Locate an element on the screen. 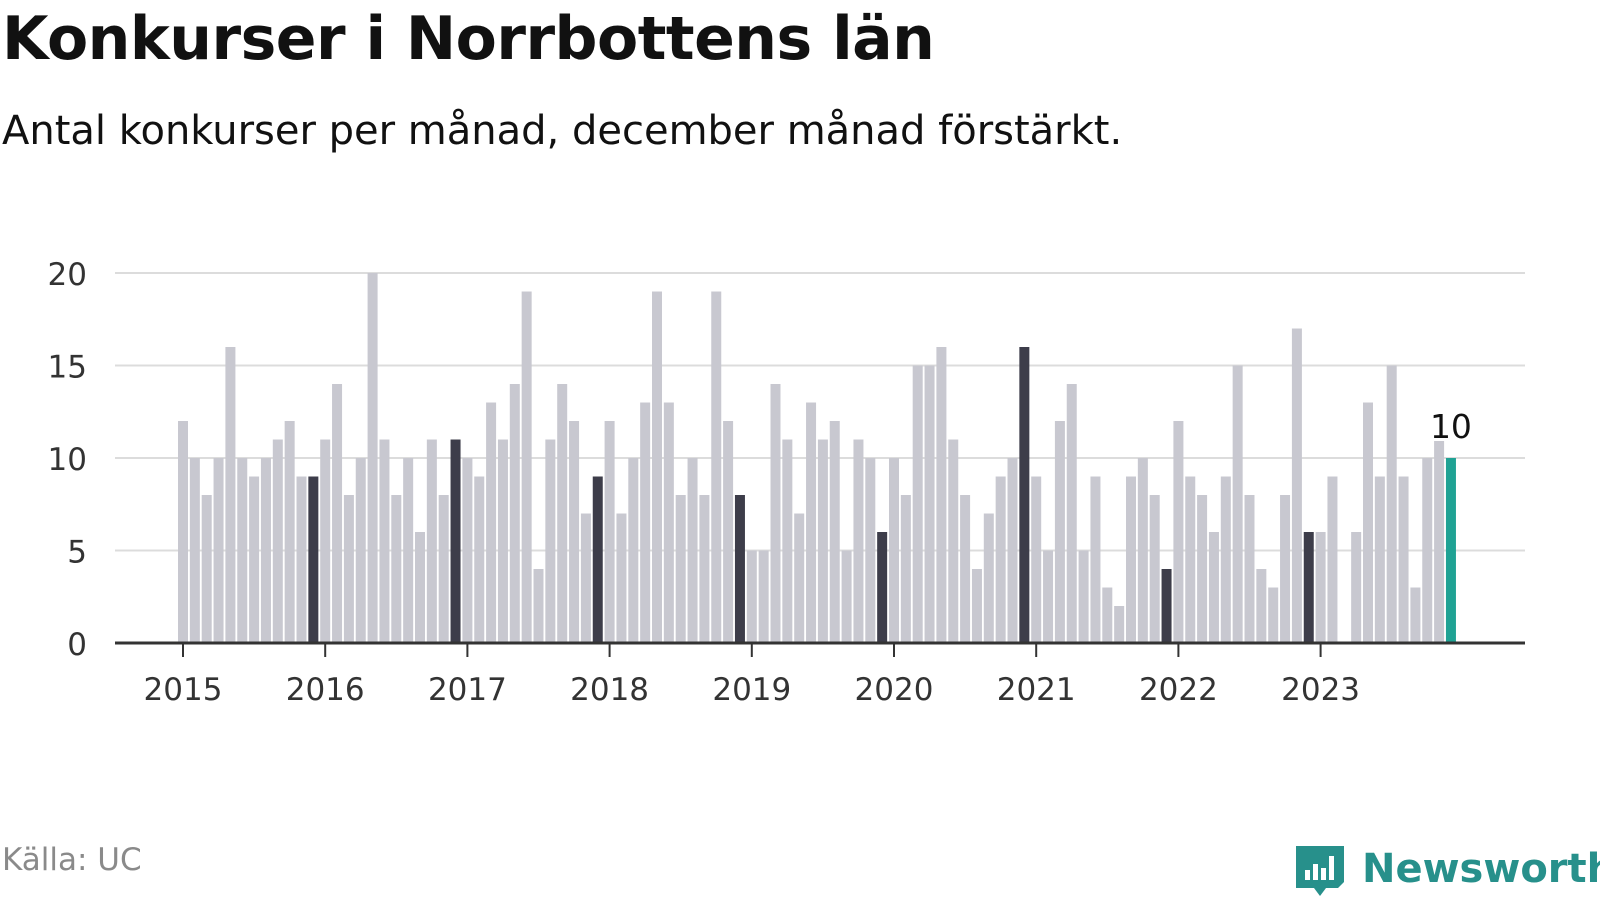 The height and width of the screenshot is (900, 1600). x-tick-label: 2023 is located at coordinates (1320, 690).